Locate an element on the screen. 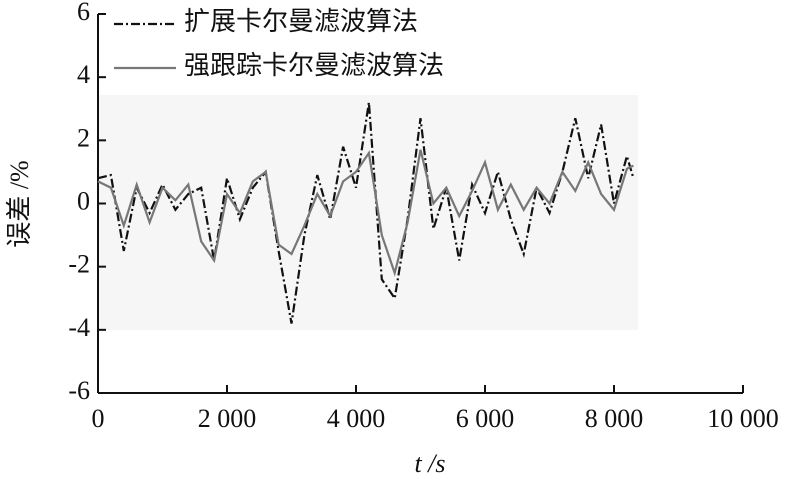 This screenshot has width=796, height=483. y-tick-label: 4 is located at coordinates (83, 74).